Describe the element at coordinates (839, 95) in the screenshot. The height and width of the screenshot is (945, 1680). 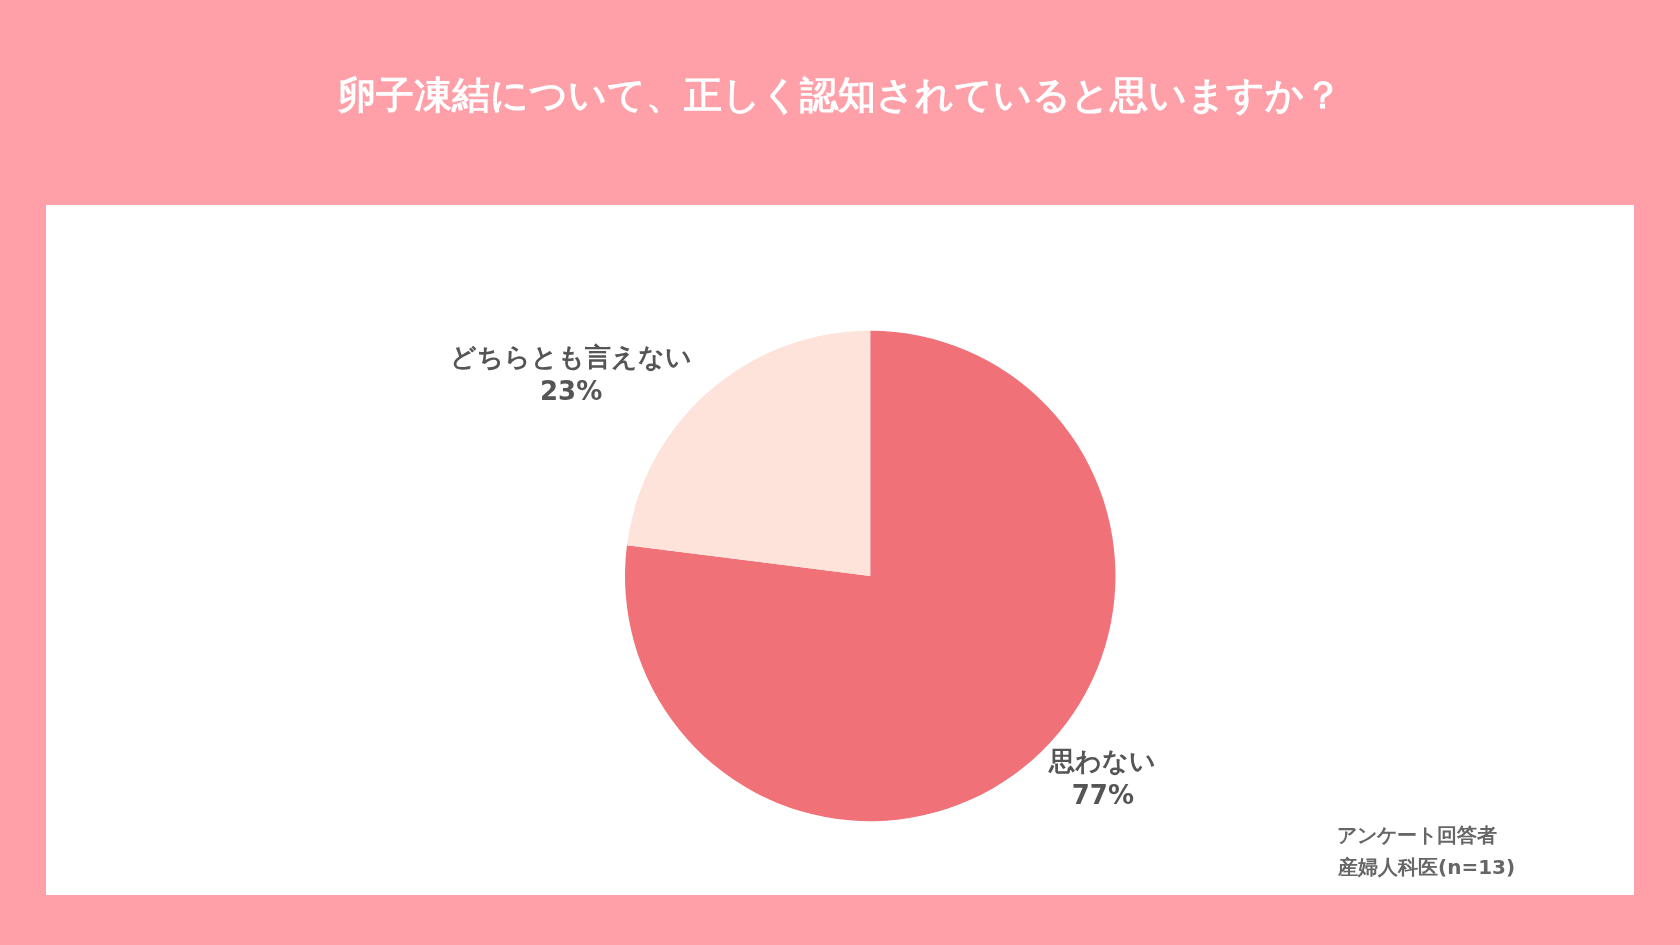
I see `chart-title: 卵子凍結について、正しく認知されていると思いますか？` at that location.